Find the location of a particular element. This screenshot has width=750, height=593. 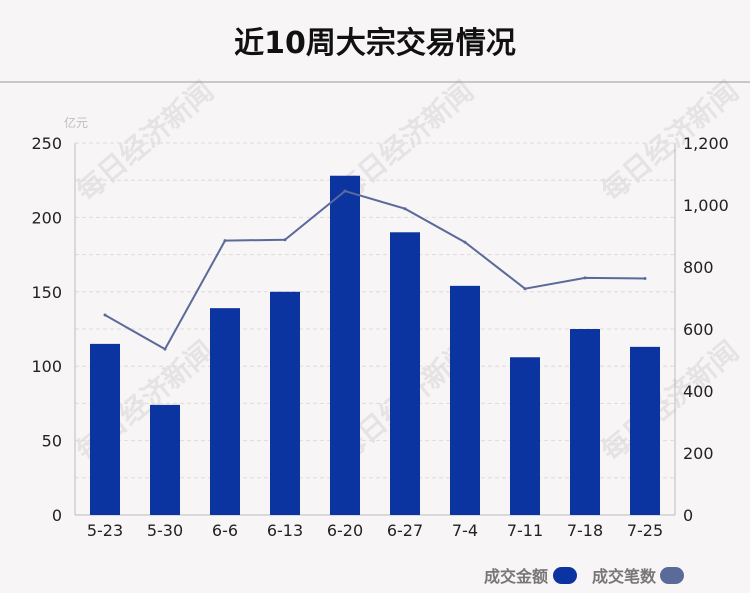

left-tick-label: 250 is located at coordinates (46, 143).